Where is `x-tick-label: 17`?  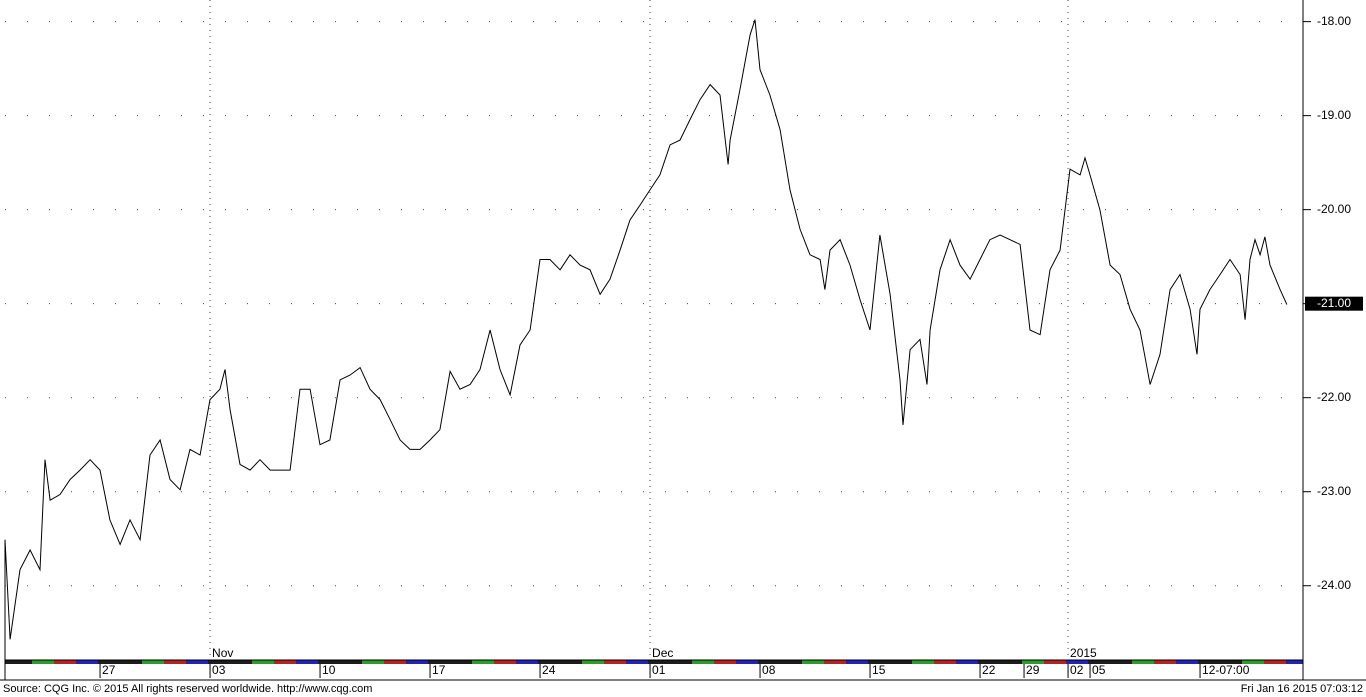
x-tick-label: 17 is located at coordinates (439, 670).